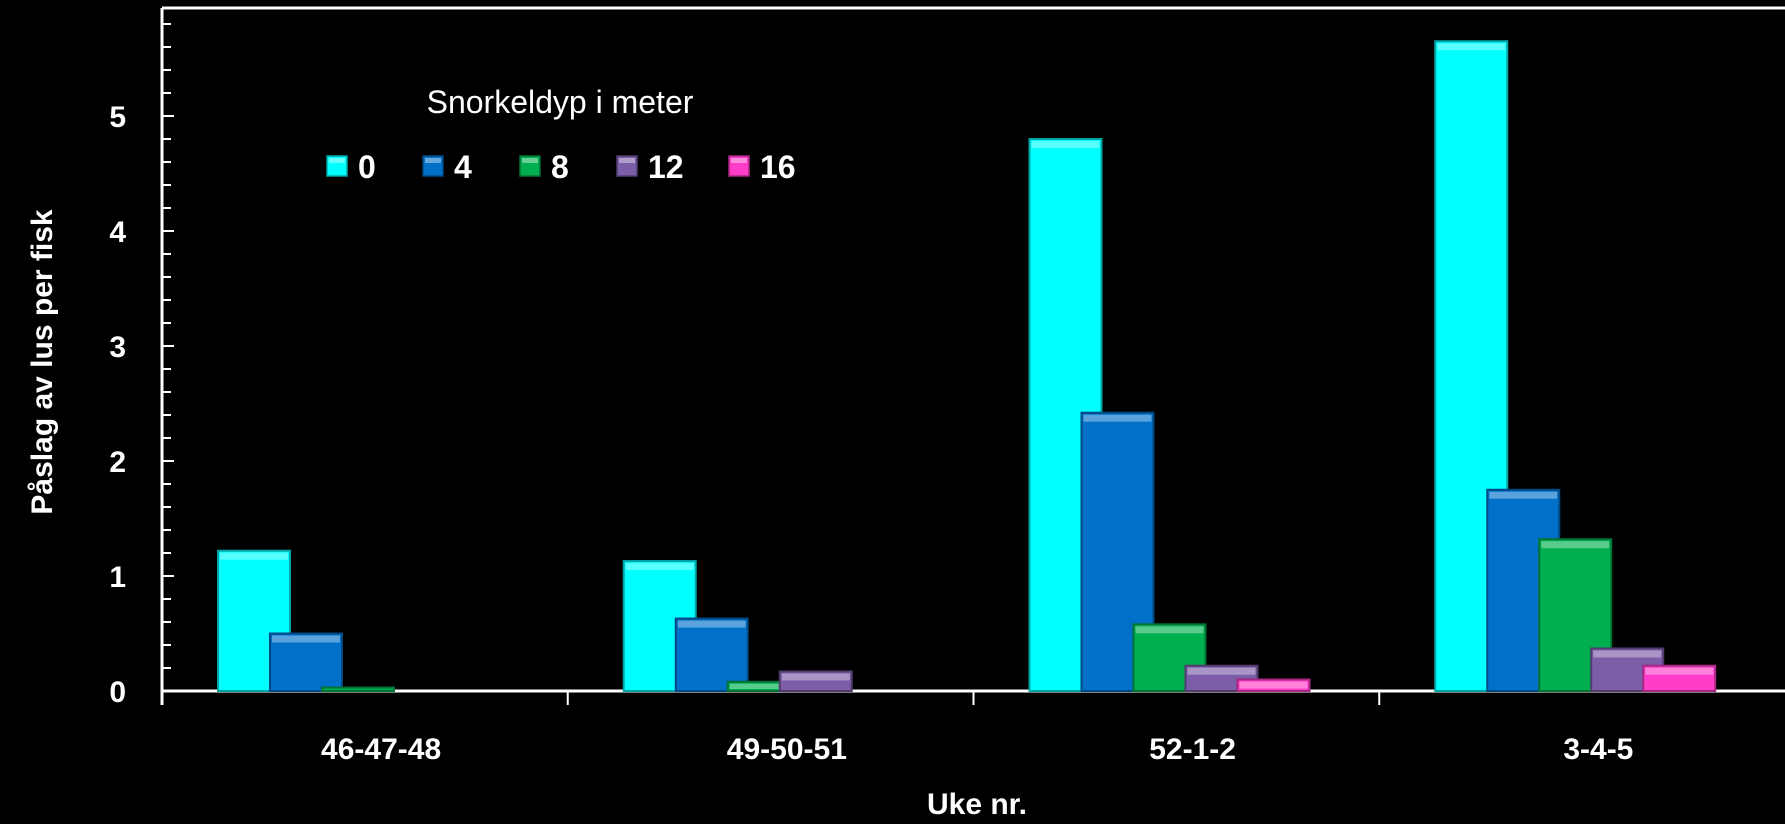 The height and width of the screenshot is (824, 1785). Describe the element at coordinates (117, 347) in the screenshot. I see `y-tick-label: 3` at that location.